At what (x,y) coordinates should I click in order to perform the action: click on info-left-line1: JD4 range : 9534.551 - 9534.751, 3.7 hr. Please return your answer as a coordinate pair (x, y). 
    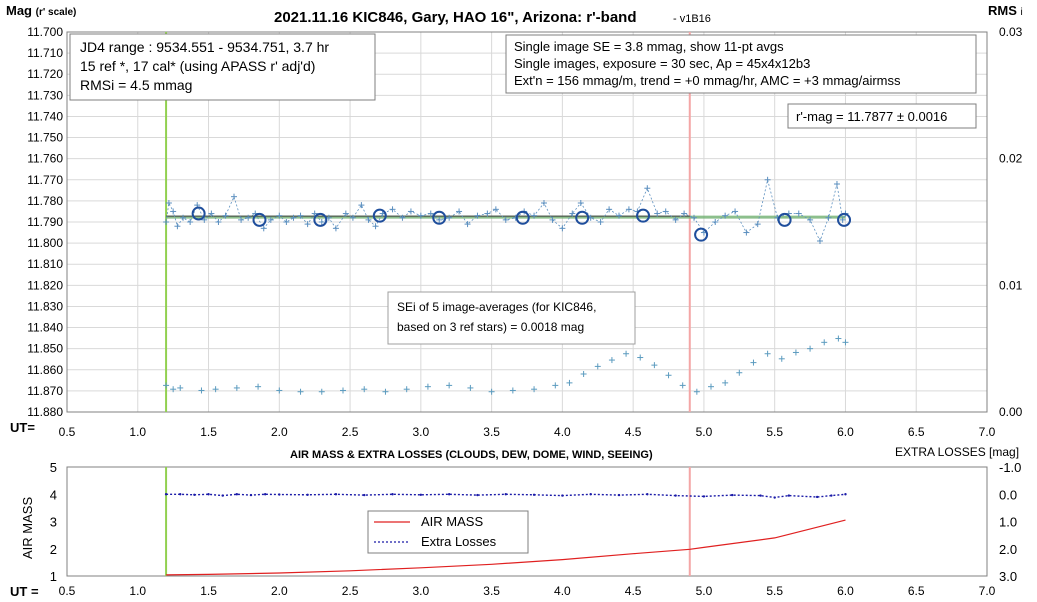
    Looking at the image, I should click on (204, 47).